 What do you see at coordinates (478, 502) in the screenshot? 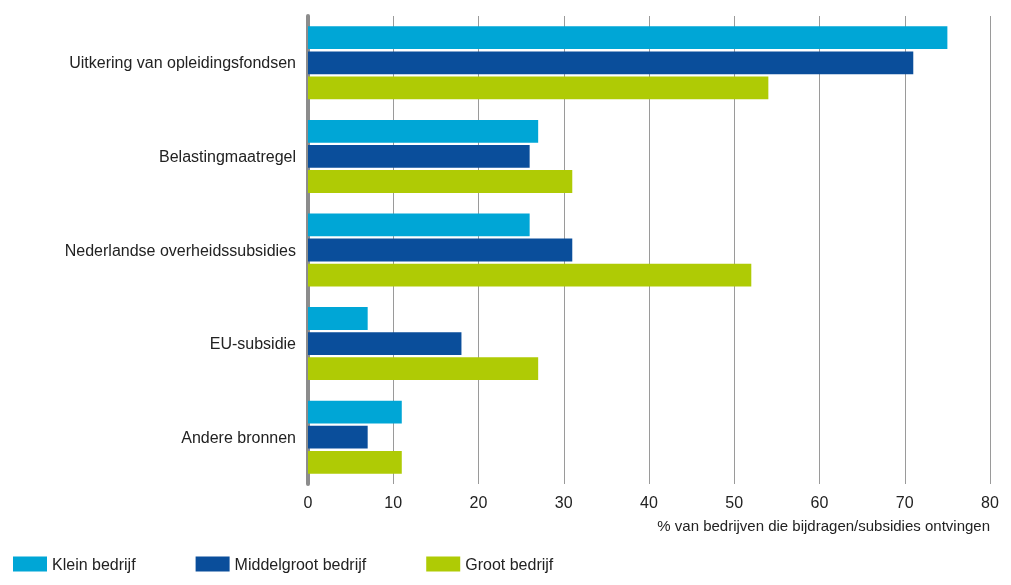
I see `x-tick-label: 20` at bounding box center [478, 502].